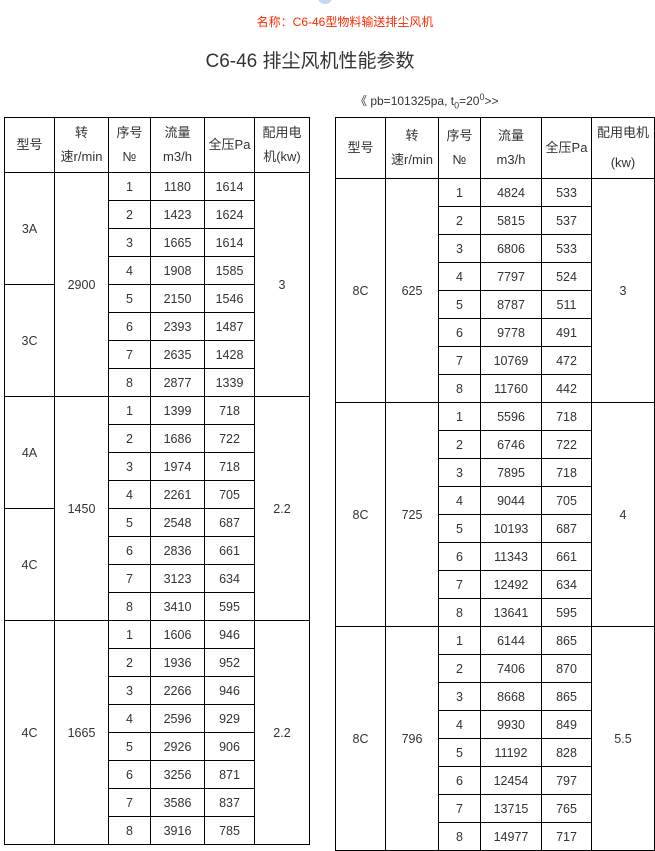 This screenshot has height=851, width=655. Describe the element at coordinates (511, 416) in the screenshot. I see `flow-cell: 5596` at that location.